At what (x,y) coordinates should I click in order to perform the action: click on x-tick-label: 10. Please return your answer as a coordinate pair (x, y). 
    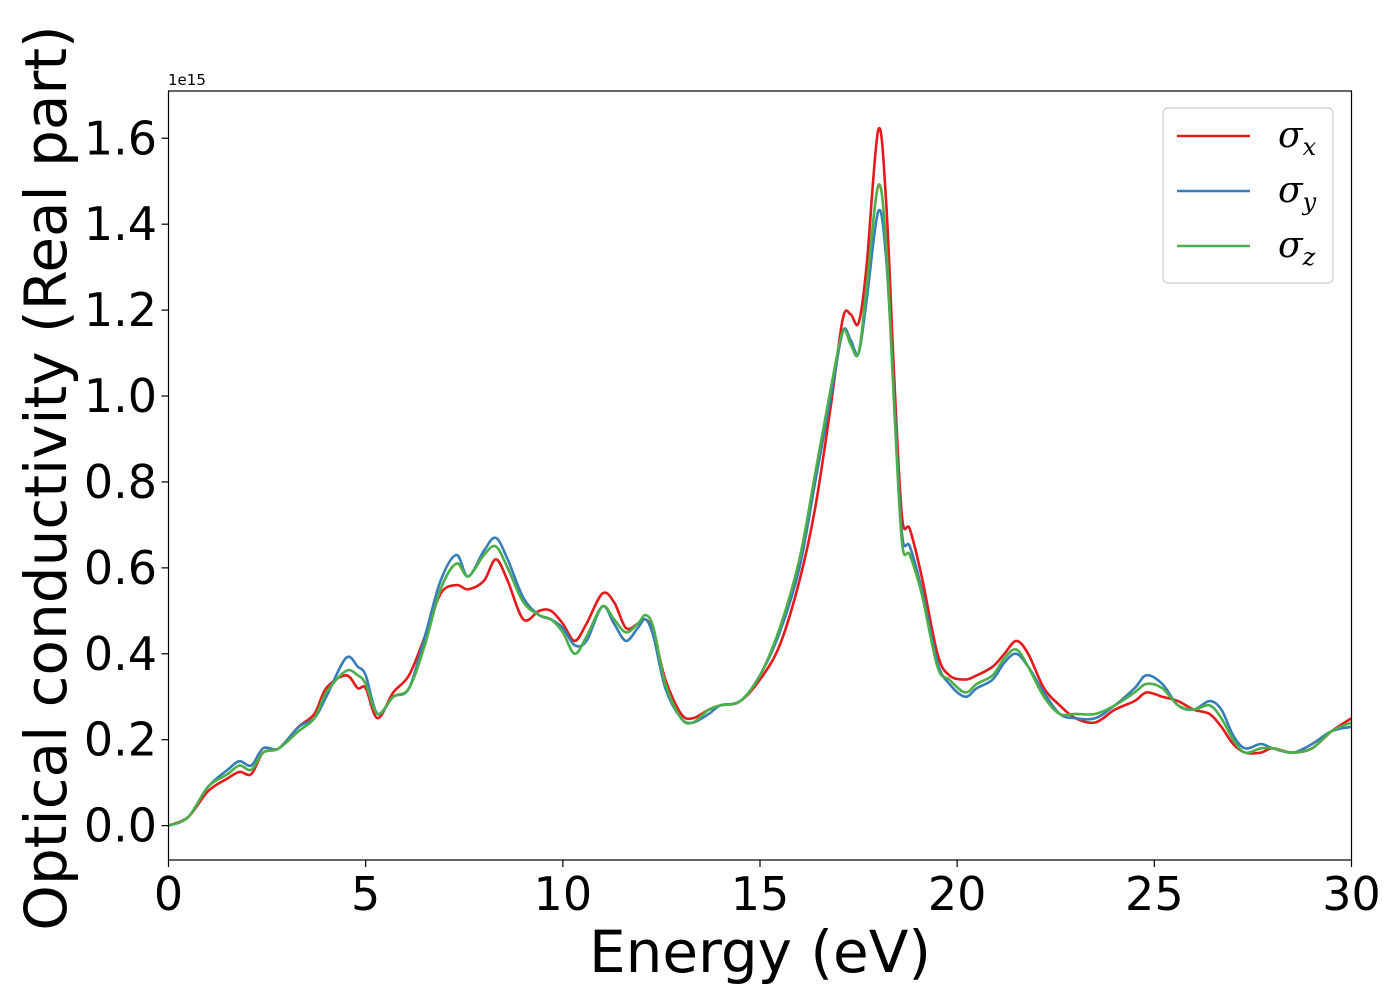
    Looking at the image, I should click on (563, 894).